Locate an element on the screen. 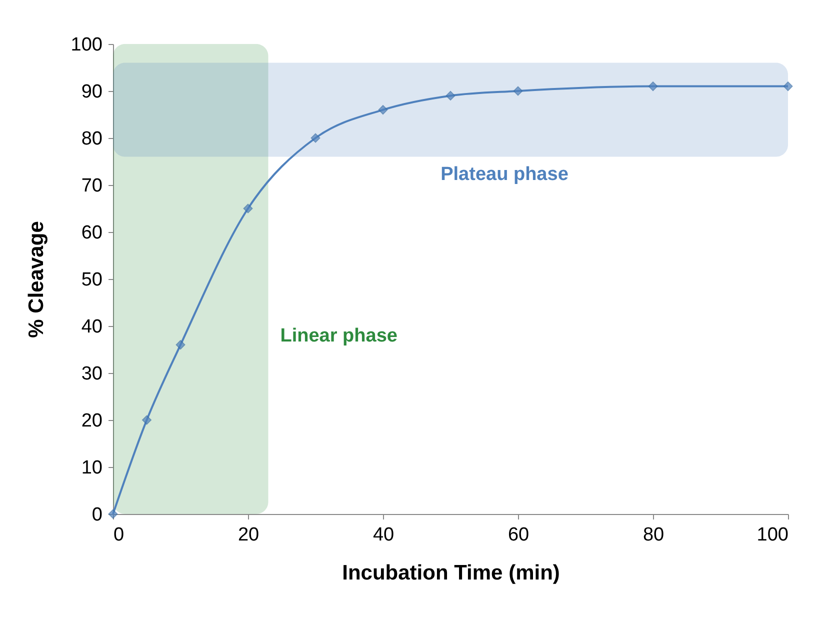  y-tick-label: 80 is located at coordinates (91, 139).